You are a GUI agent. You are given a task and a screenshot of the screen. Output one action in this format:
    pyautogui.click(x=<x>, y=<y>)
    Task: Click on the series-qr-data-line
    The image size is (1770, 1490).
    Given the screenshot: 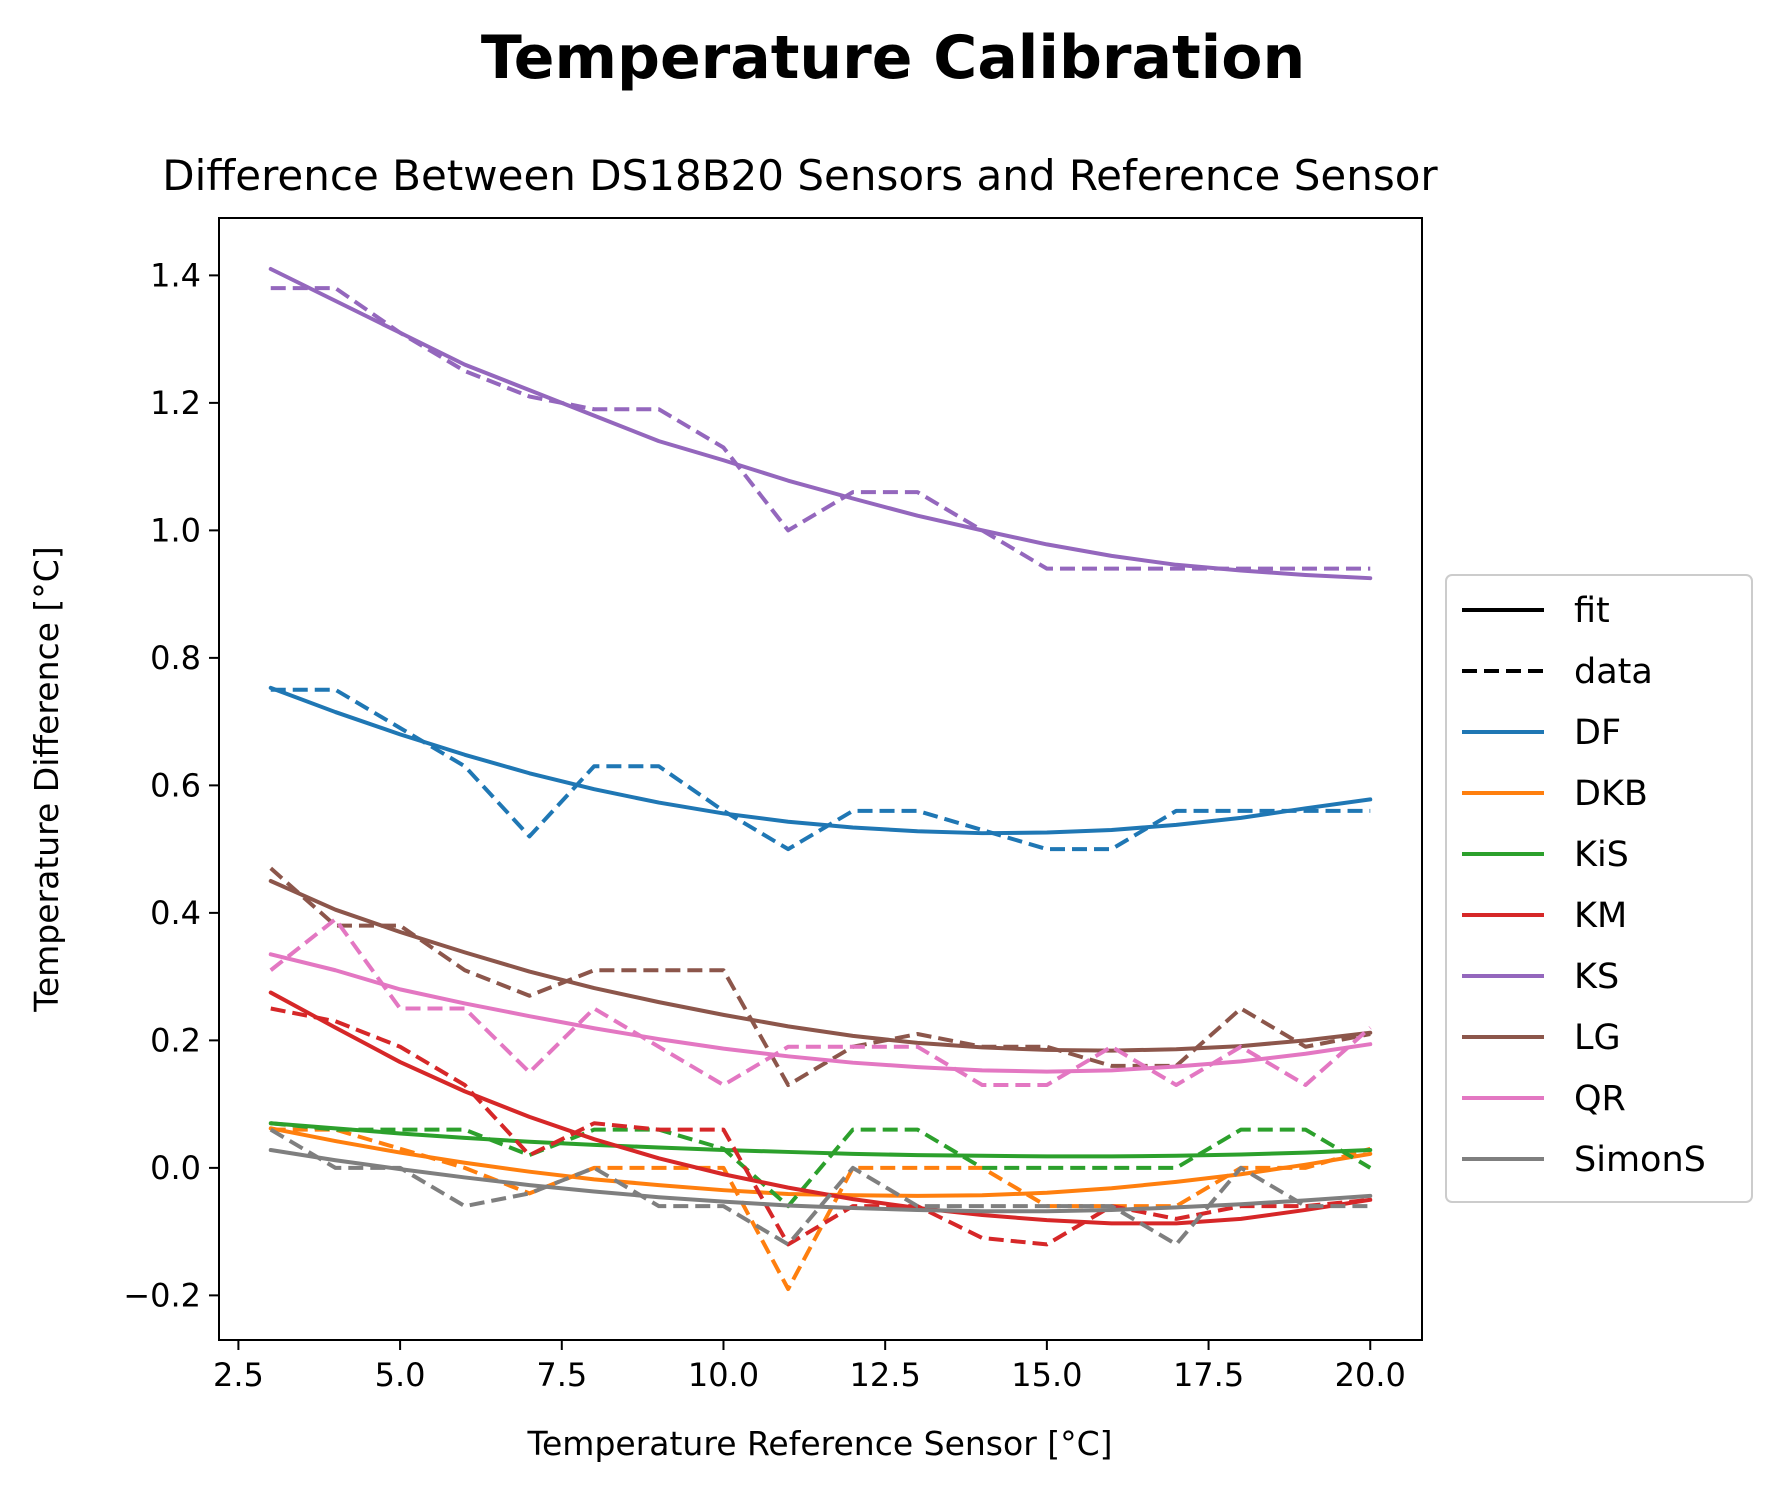 What is the action you would take?
    pyautogui.click(x=820, y=1002)
    